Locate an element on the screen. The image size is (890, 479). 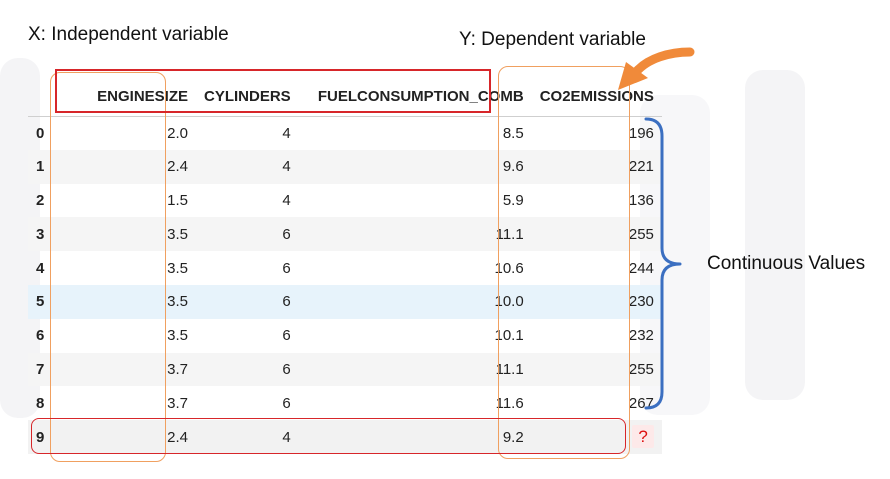
column-header-cylinders: CYLINDERS is located at coordinates (247, 97).